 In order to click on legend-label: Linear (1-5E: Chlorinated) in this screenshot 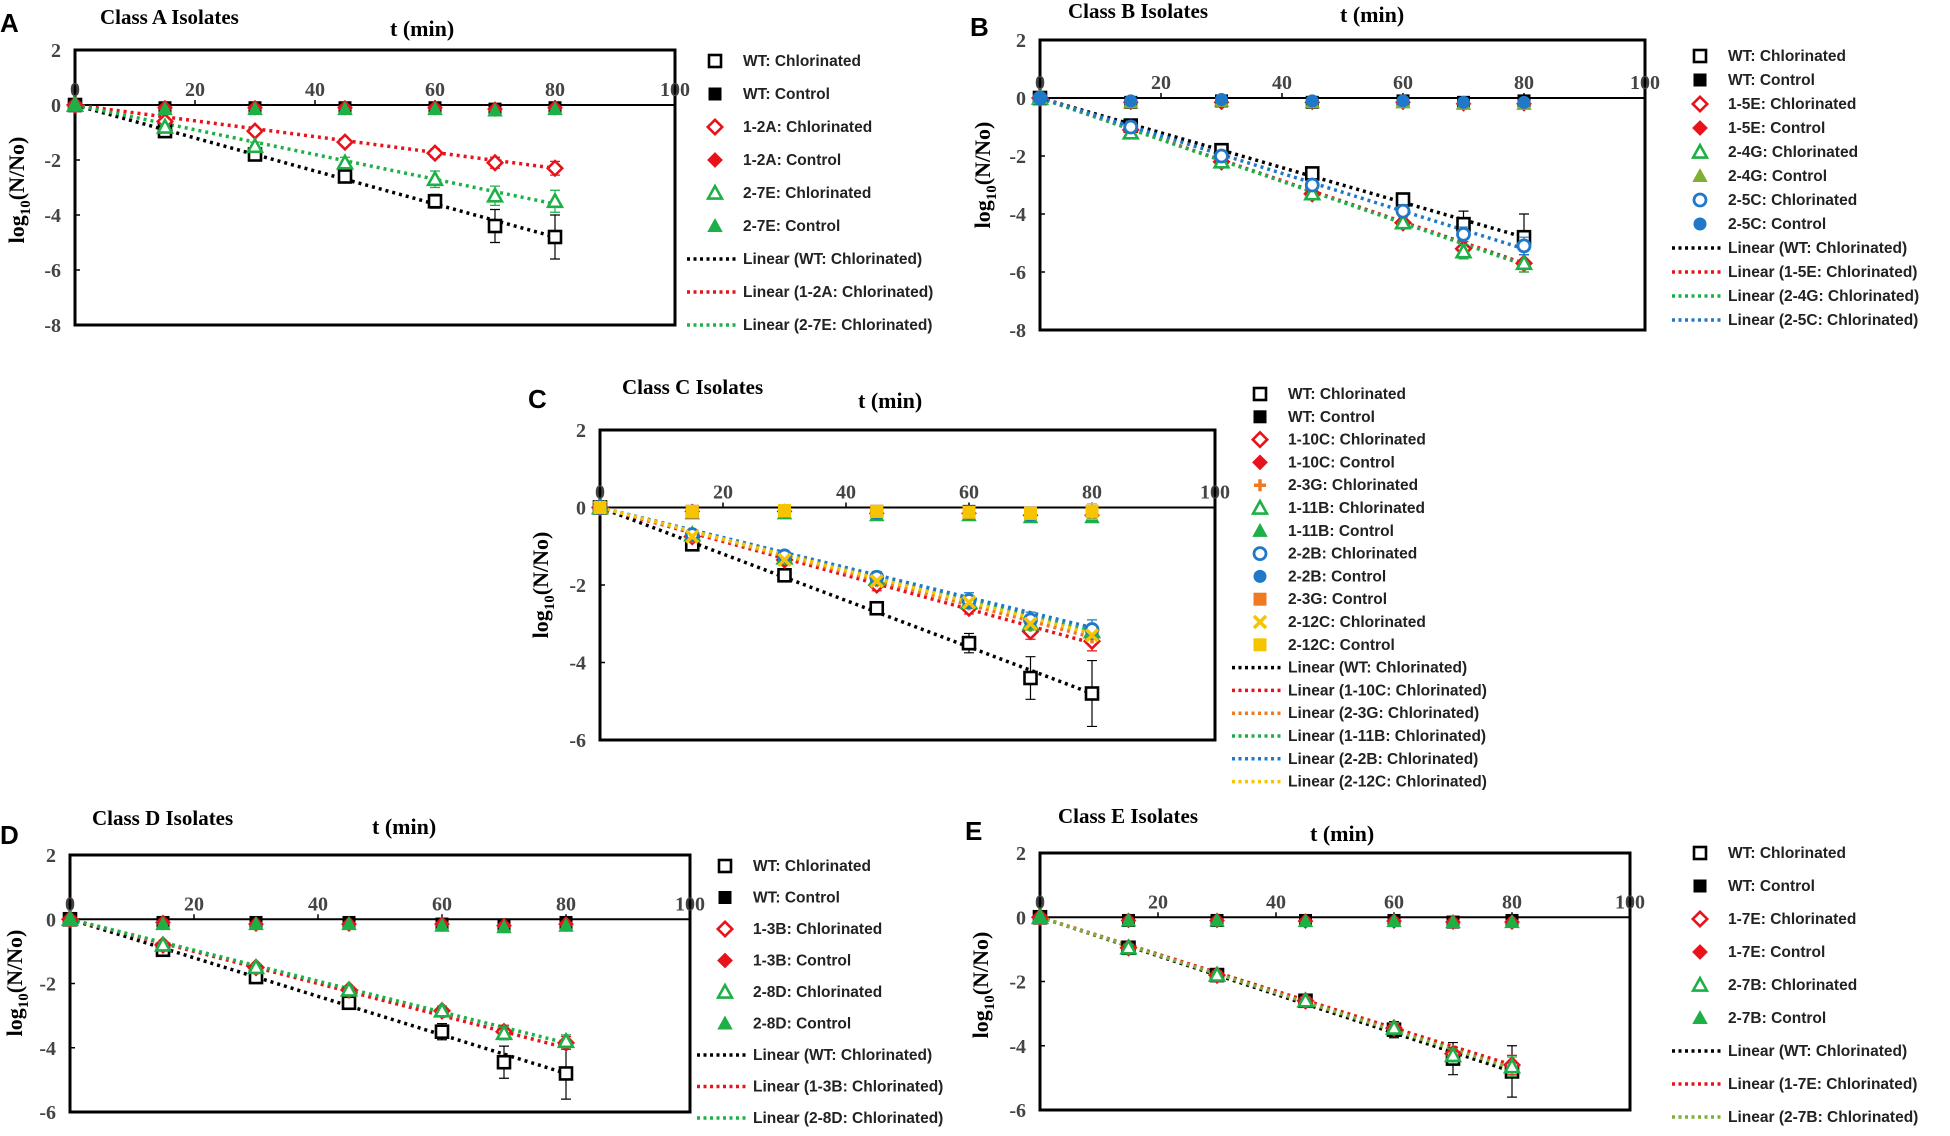, I will do `click(1822, 272)`.